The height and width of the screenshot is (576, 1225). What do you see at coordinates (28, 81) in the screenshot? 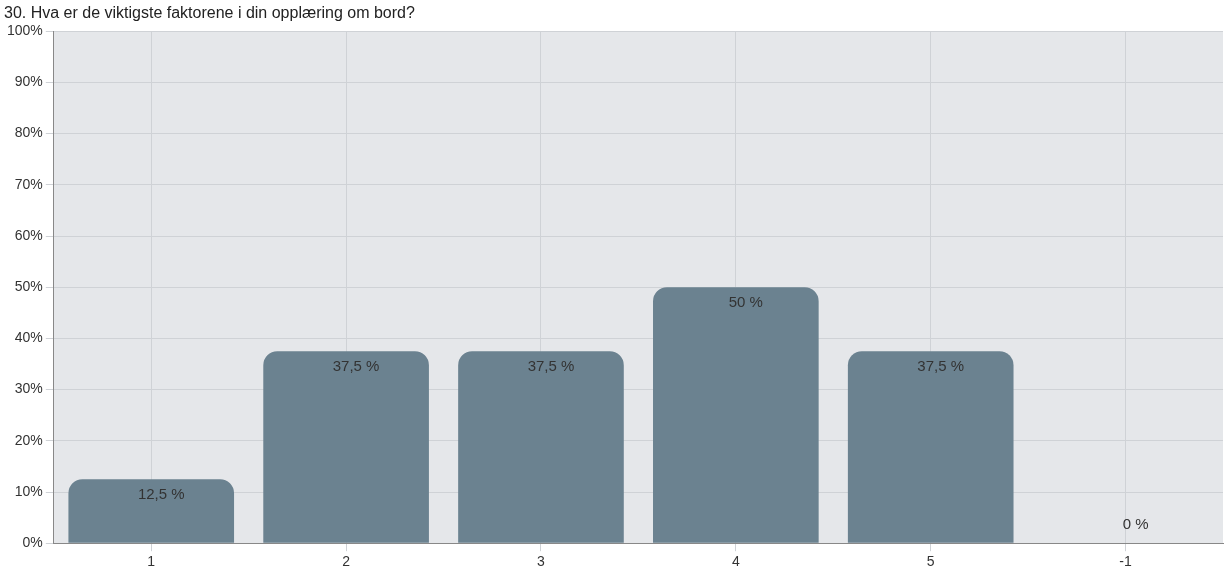
I see `y-tick-label: 90%` at bounding box center [28, 81].